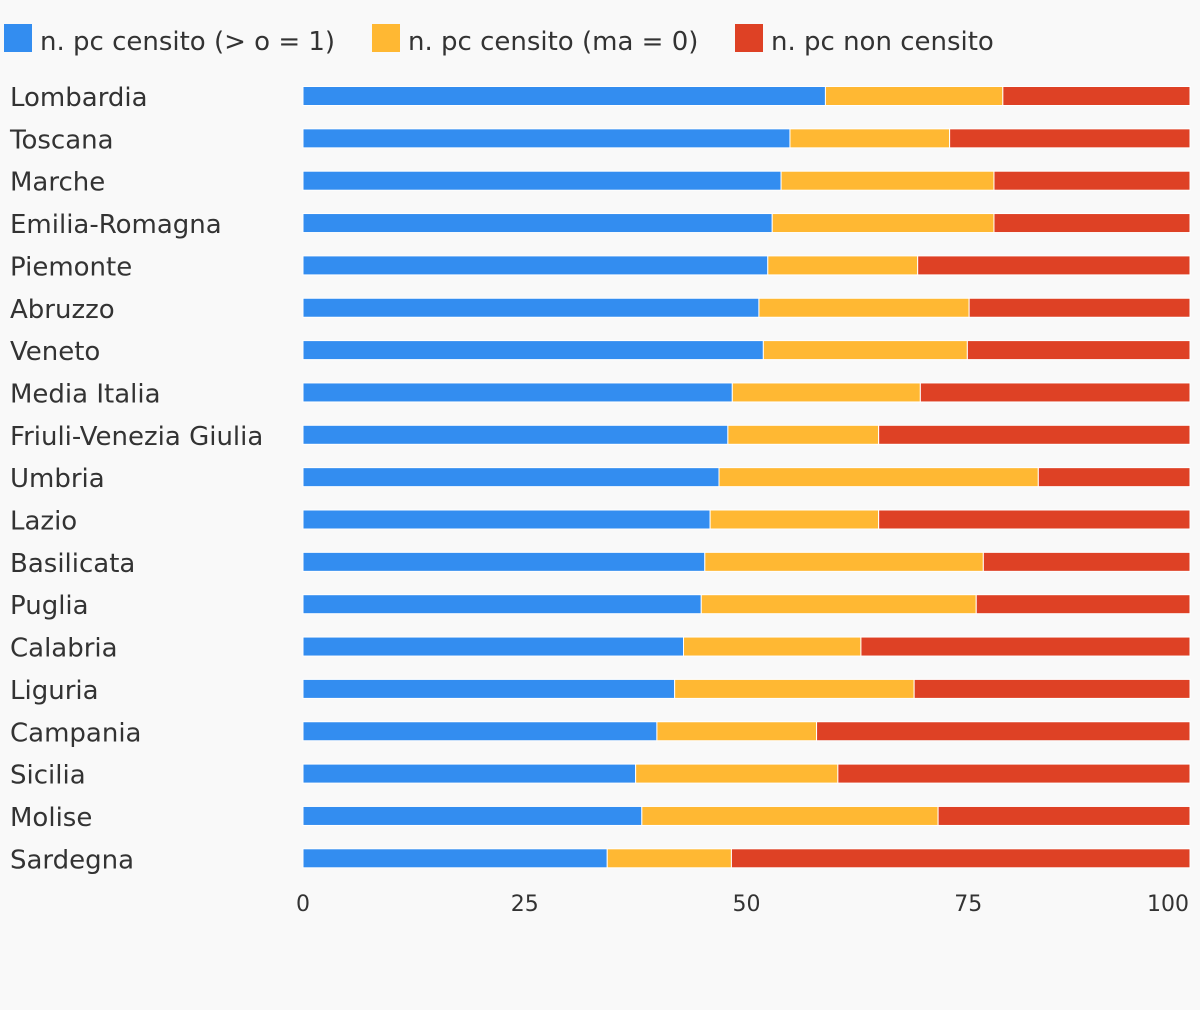  I want to click on x-tick-label: 100, so click(1168, 904).